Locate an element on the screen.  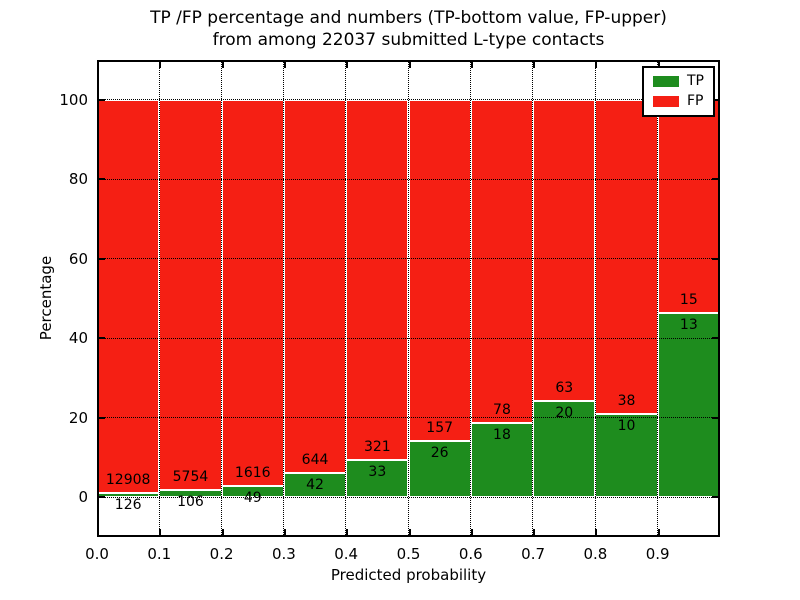
legend-entry-tp: TP is located at coordinates (678, 81).